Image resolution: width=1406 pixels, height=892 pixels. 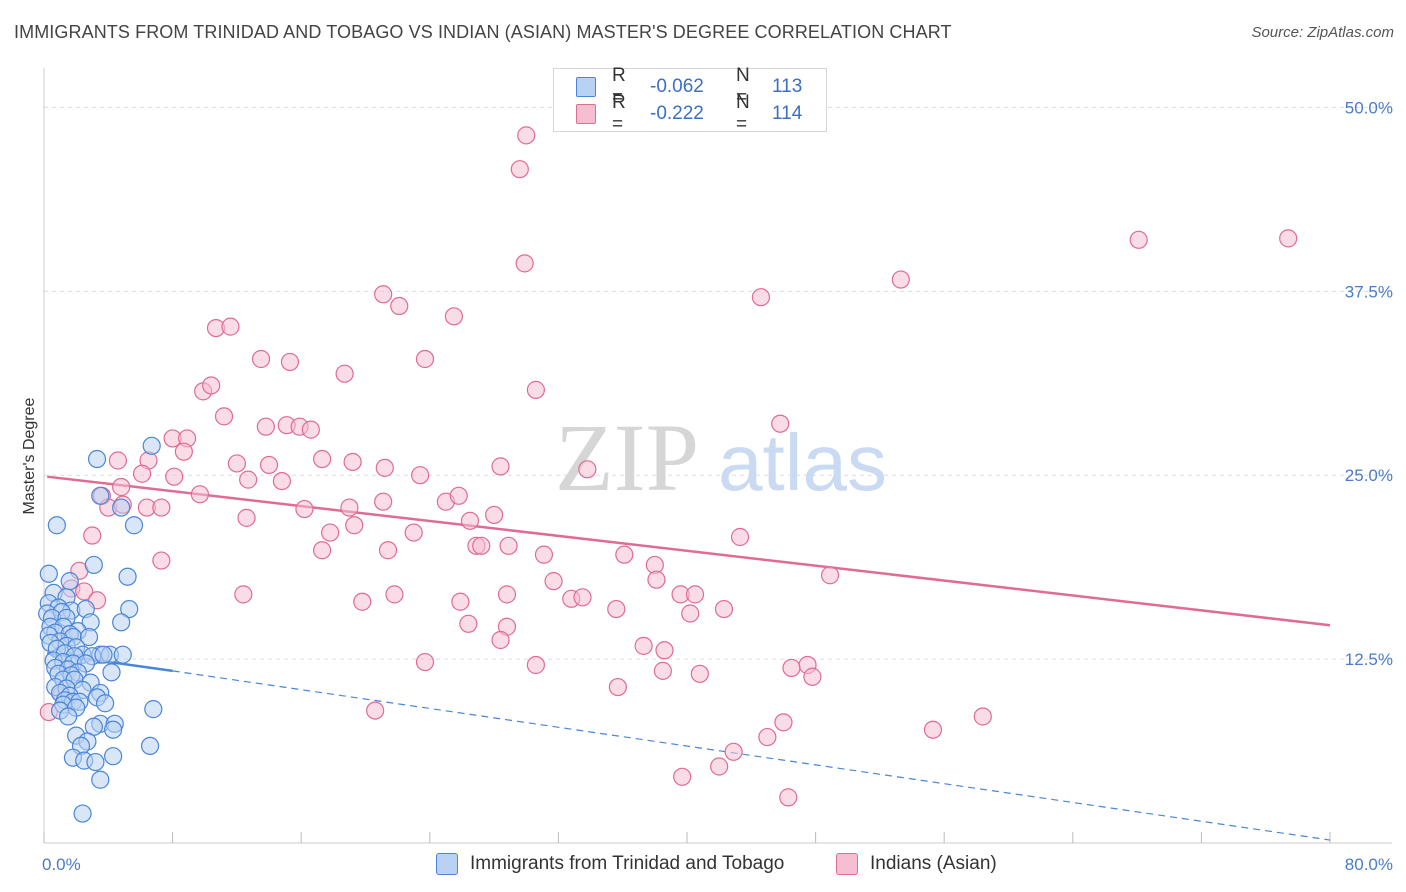 I want to click on y-tick-label: 37.5%, so click(x=1369, y=291).